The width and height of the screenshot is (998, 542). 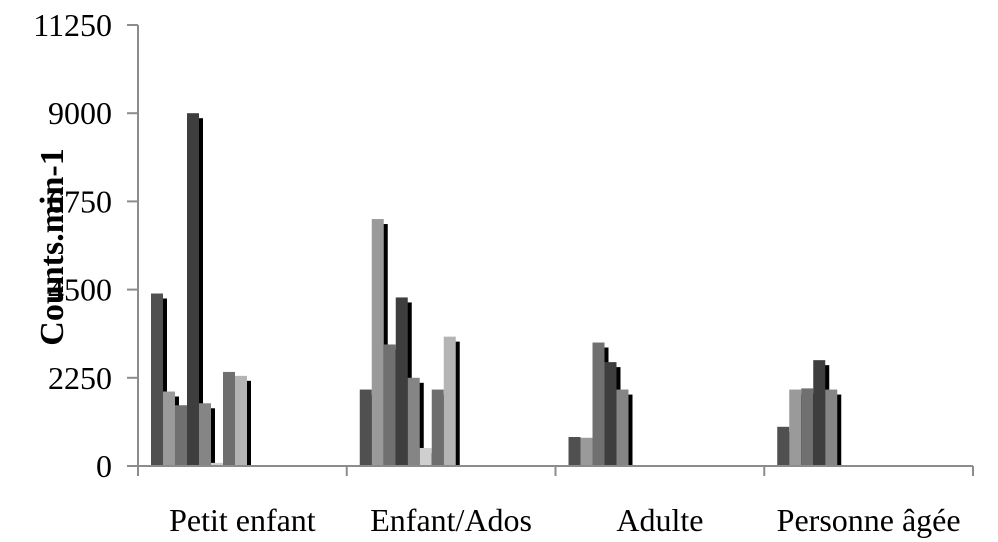 I want to click on y-tick-label: 4500, so click(x=80, y=290).